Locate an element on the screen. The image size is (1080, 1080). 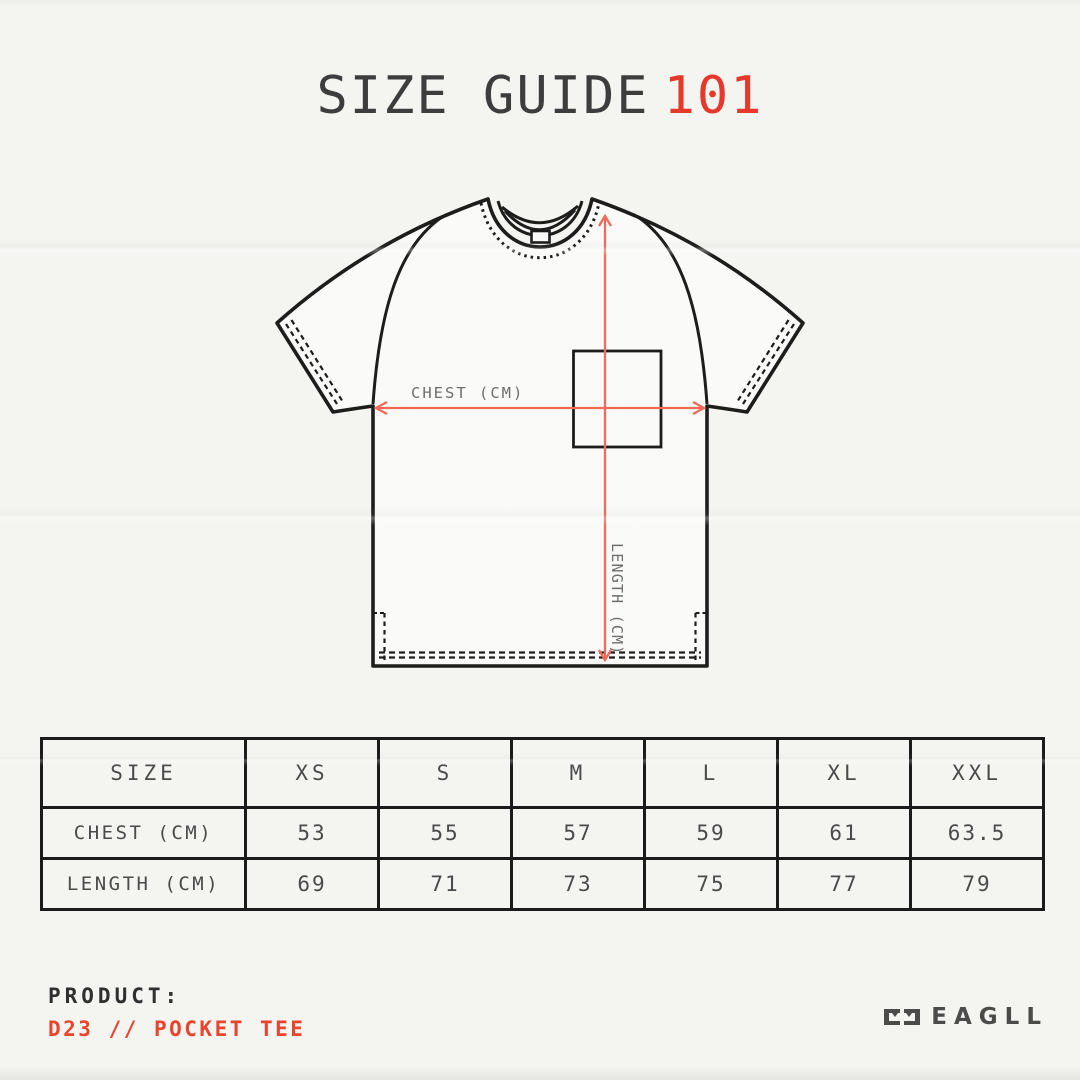
collar is located at coordinates (540, 222).